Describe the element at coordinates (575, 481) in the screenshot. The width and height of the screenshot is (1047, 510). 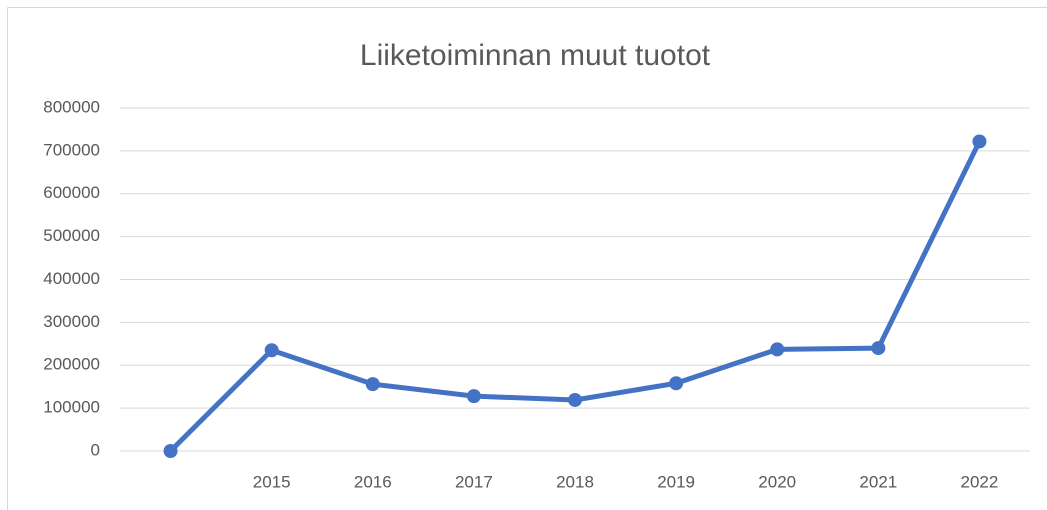
I see `x-tick-label: 2018` at that location.